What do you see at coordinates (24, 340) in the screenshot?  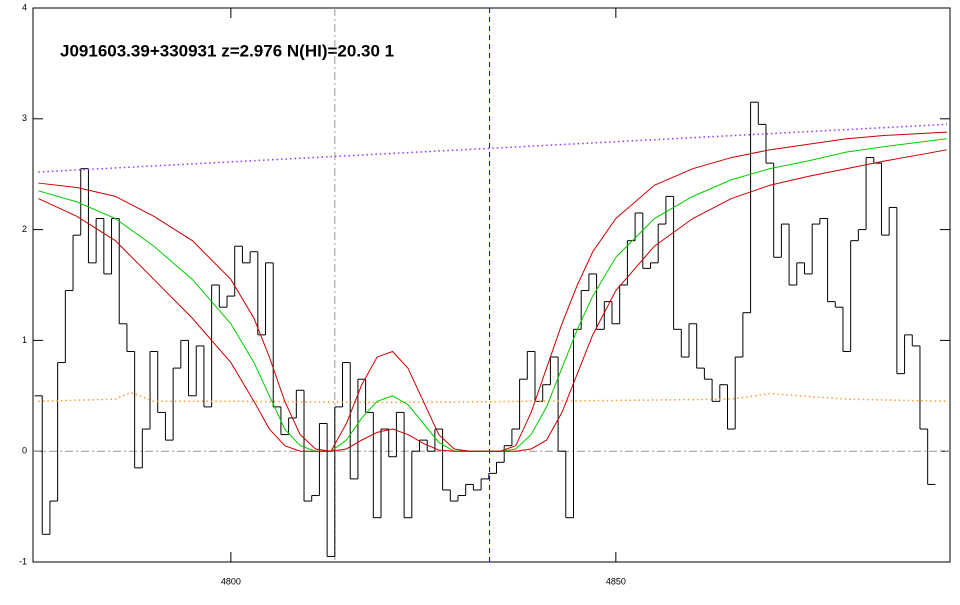 I see `y-tick-label: 1` at bounding box center [24, 340].